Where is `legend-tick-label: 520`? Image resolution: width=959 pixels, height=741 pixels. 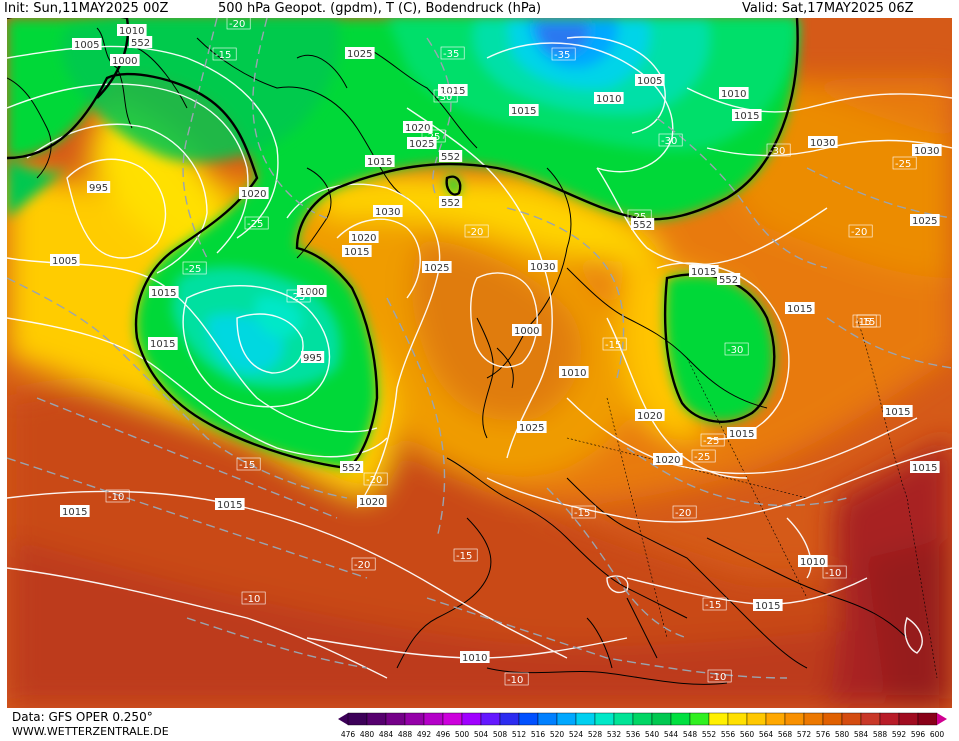
legend-tick-label: 520 is located at coordinates (557, 734).